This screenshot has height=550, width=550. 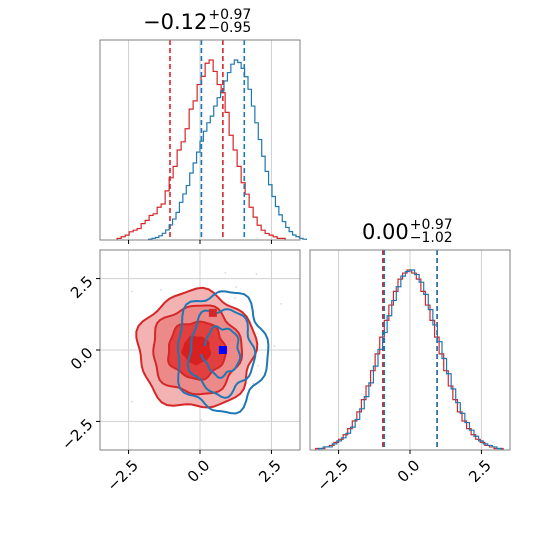 I want to click on joint-ytick-label: −2.5, so click(x=77, y=434).